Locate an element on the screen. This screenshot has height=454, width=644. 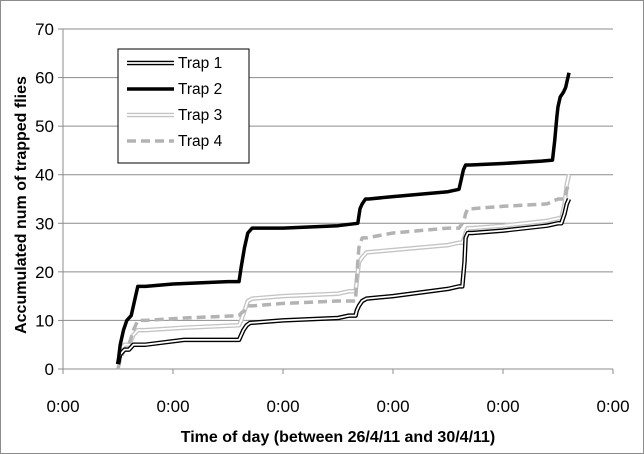
legend-item: Trap 2 is located at coordinates (174, 89).